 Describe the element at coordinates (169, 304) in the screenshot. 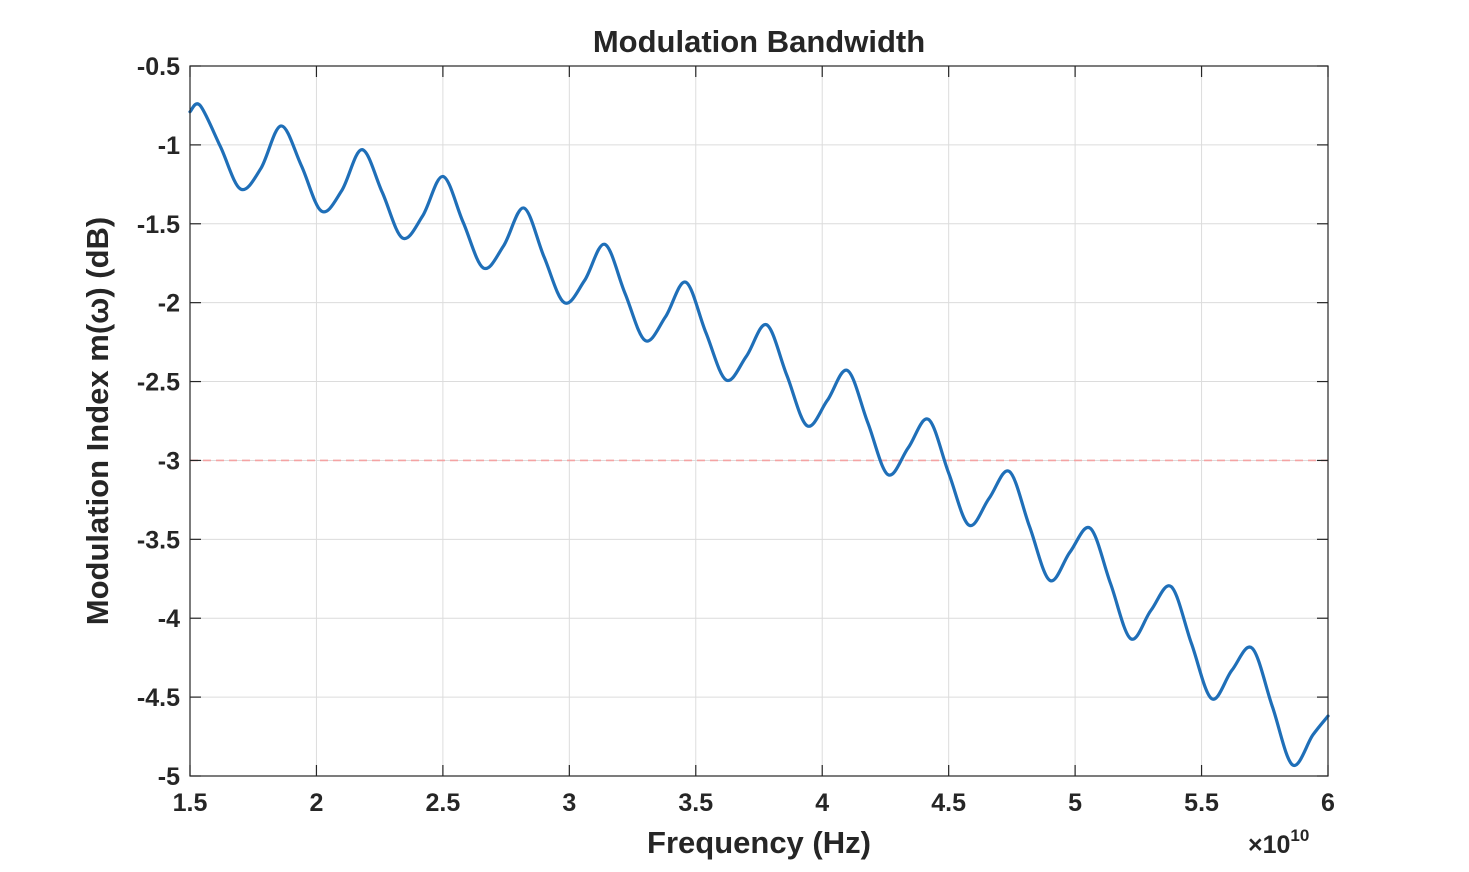

I see `y-tick-label: -2` at that location.